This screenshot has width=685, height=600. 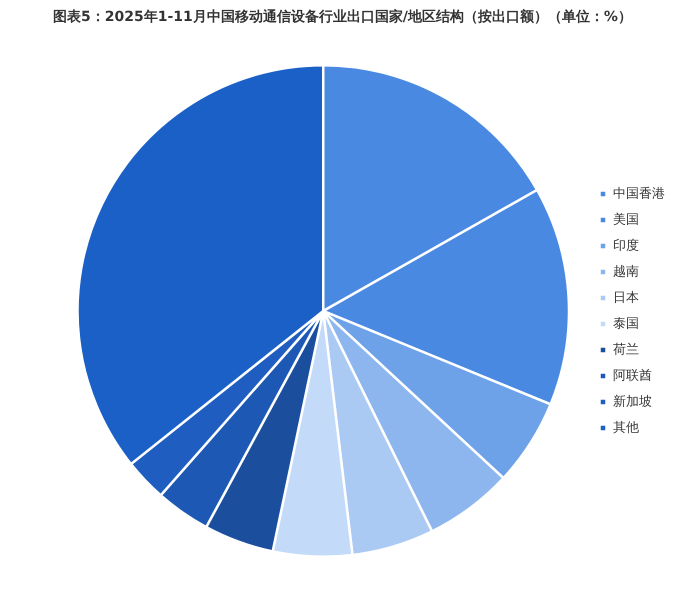 I want to click on legend-label: 越南, so click(x=626, y=272).